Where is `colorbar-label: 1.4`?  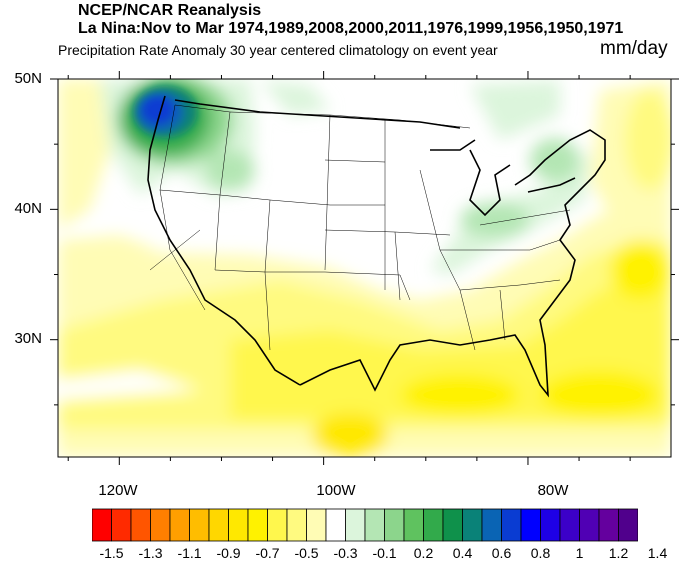 colorbar-label: 1.4 is located at coordinates (657, 553).